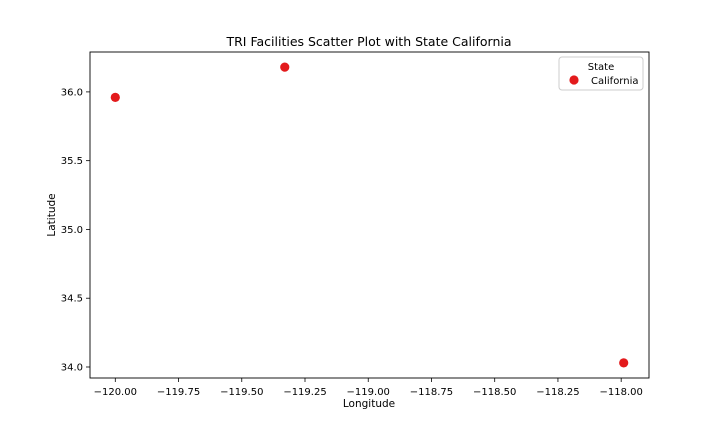 The width and height of the screenshot is (720, 432). Describe the element at coordinates (72, 230) in the screenshot. I see `y-tick-label: 35.0` at that location.